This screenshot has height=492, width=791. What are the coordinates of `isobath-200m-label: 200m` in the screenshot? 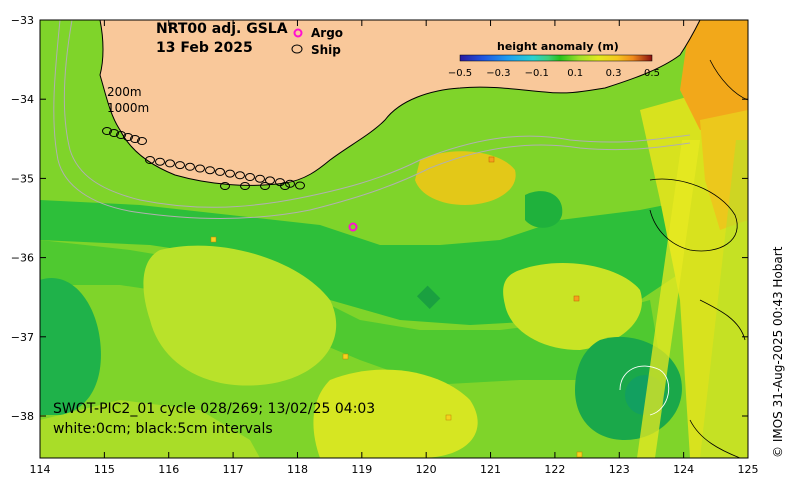 It's located at (124, 92).